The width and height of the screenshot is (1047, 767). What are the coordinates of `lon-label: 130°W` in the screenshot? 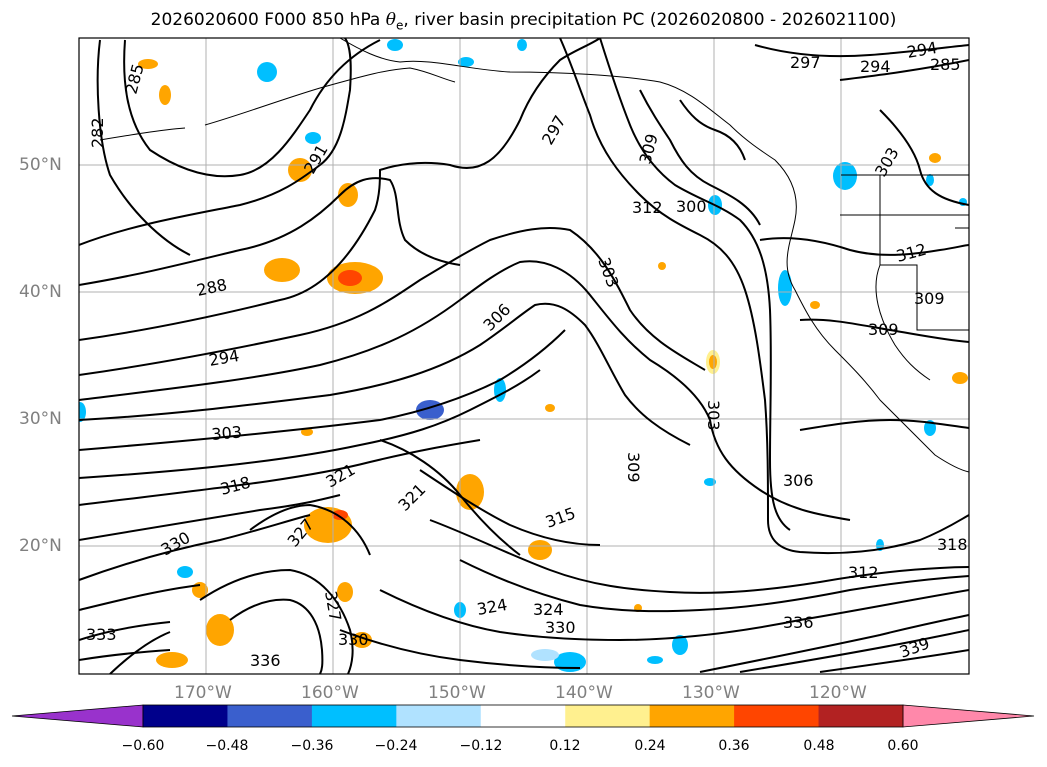 It's located at (711, 693).